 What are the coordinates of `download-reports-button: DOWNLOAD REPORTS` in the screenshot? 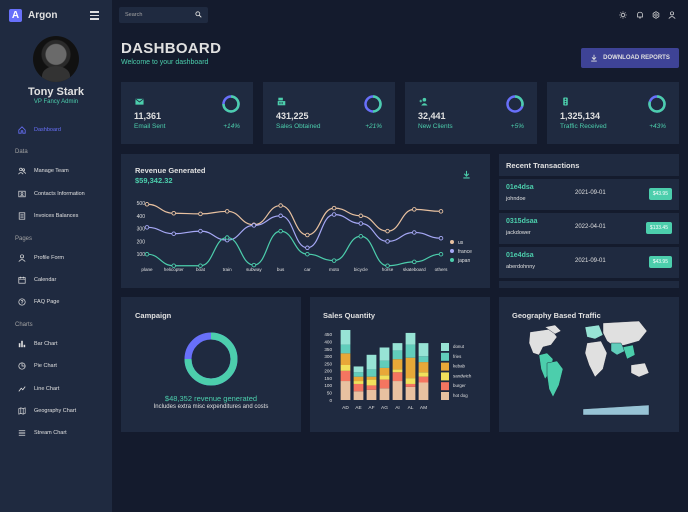 It's located at (630, 58).